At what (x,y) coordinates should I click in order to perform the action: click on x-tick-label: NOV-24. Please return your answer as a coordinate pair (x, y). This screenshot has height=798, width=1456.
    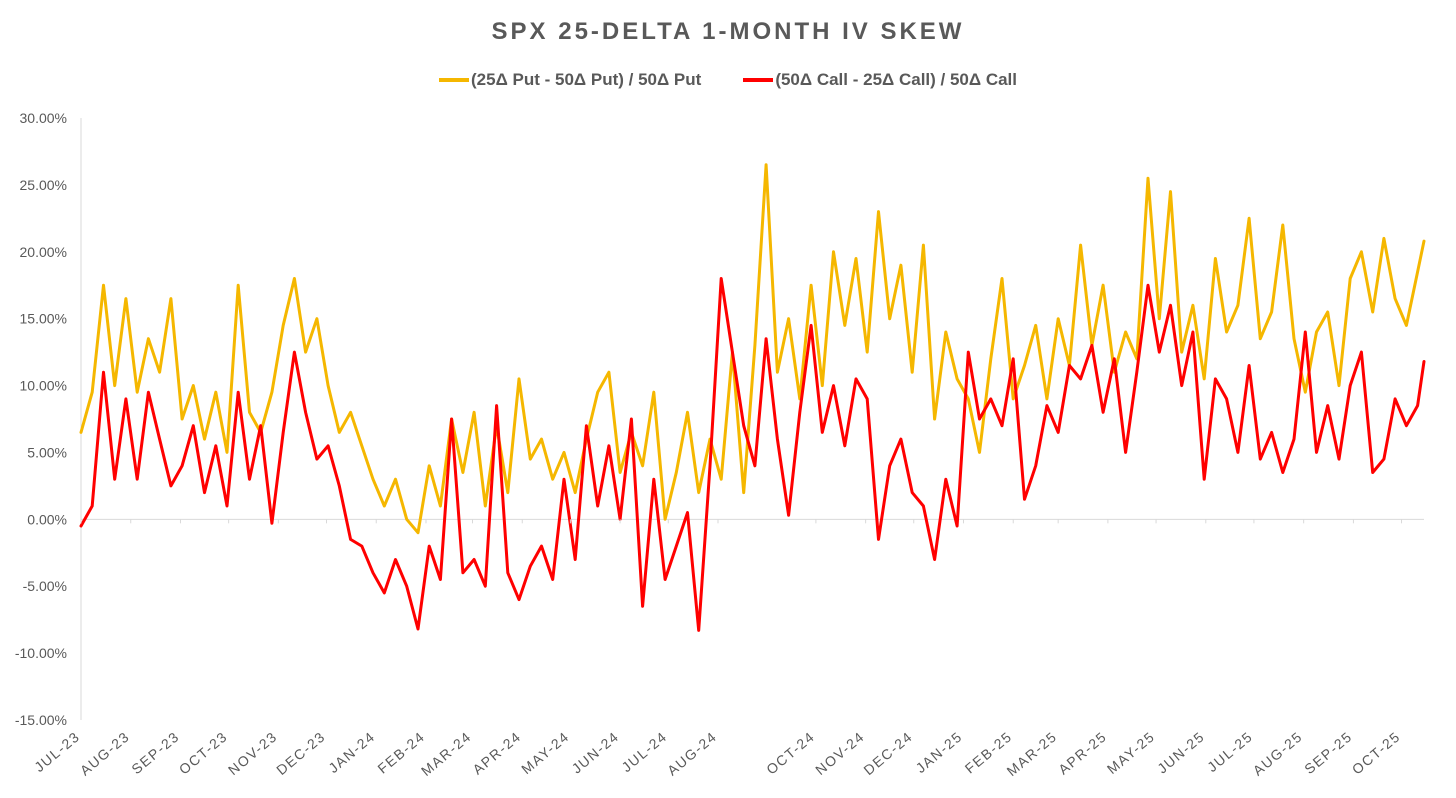
    Looking at the image, I should click on (839, 753).